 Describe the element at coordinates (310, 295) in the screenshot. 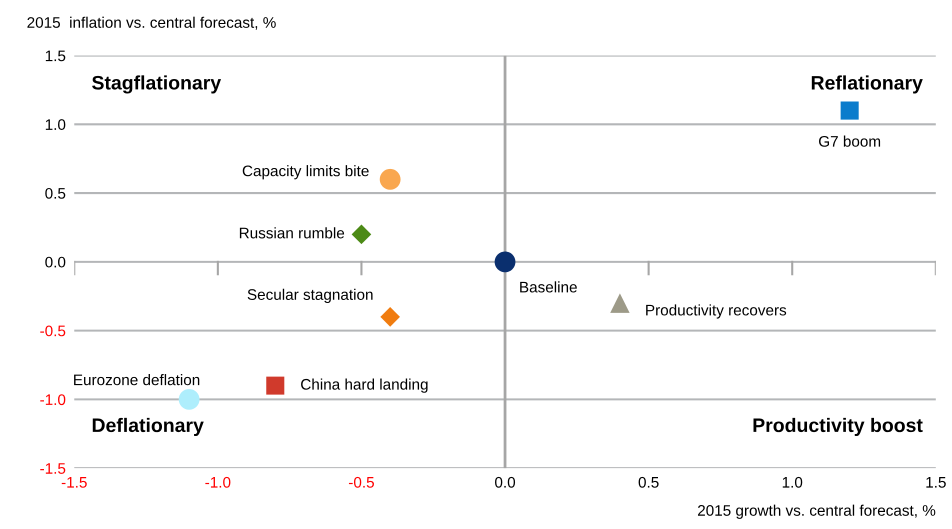

I see `series-label: Secular stagnation` at that location.